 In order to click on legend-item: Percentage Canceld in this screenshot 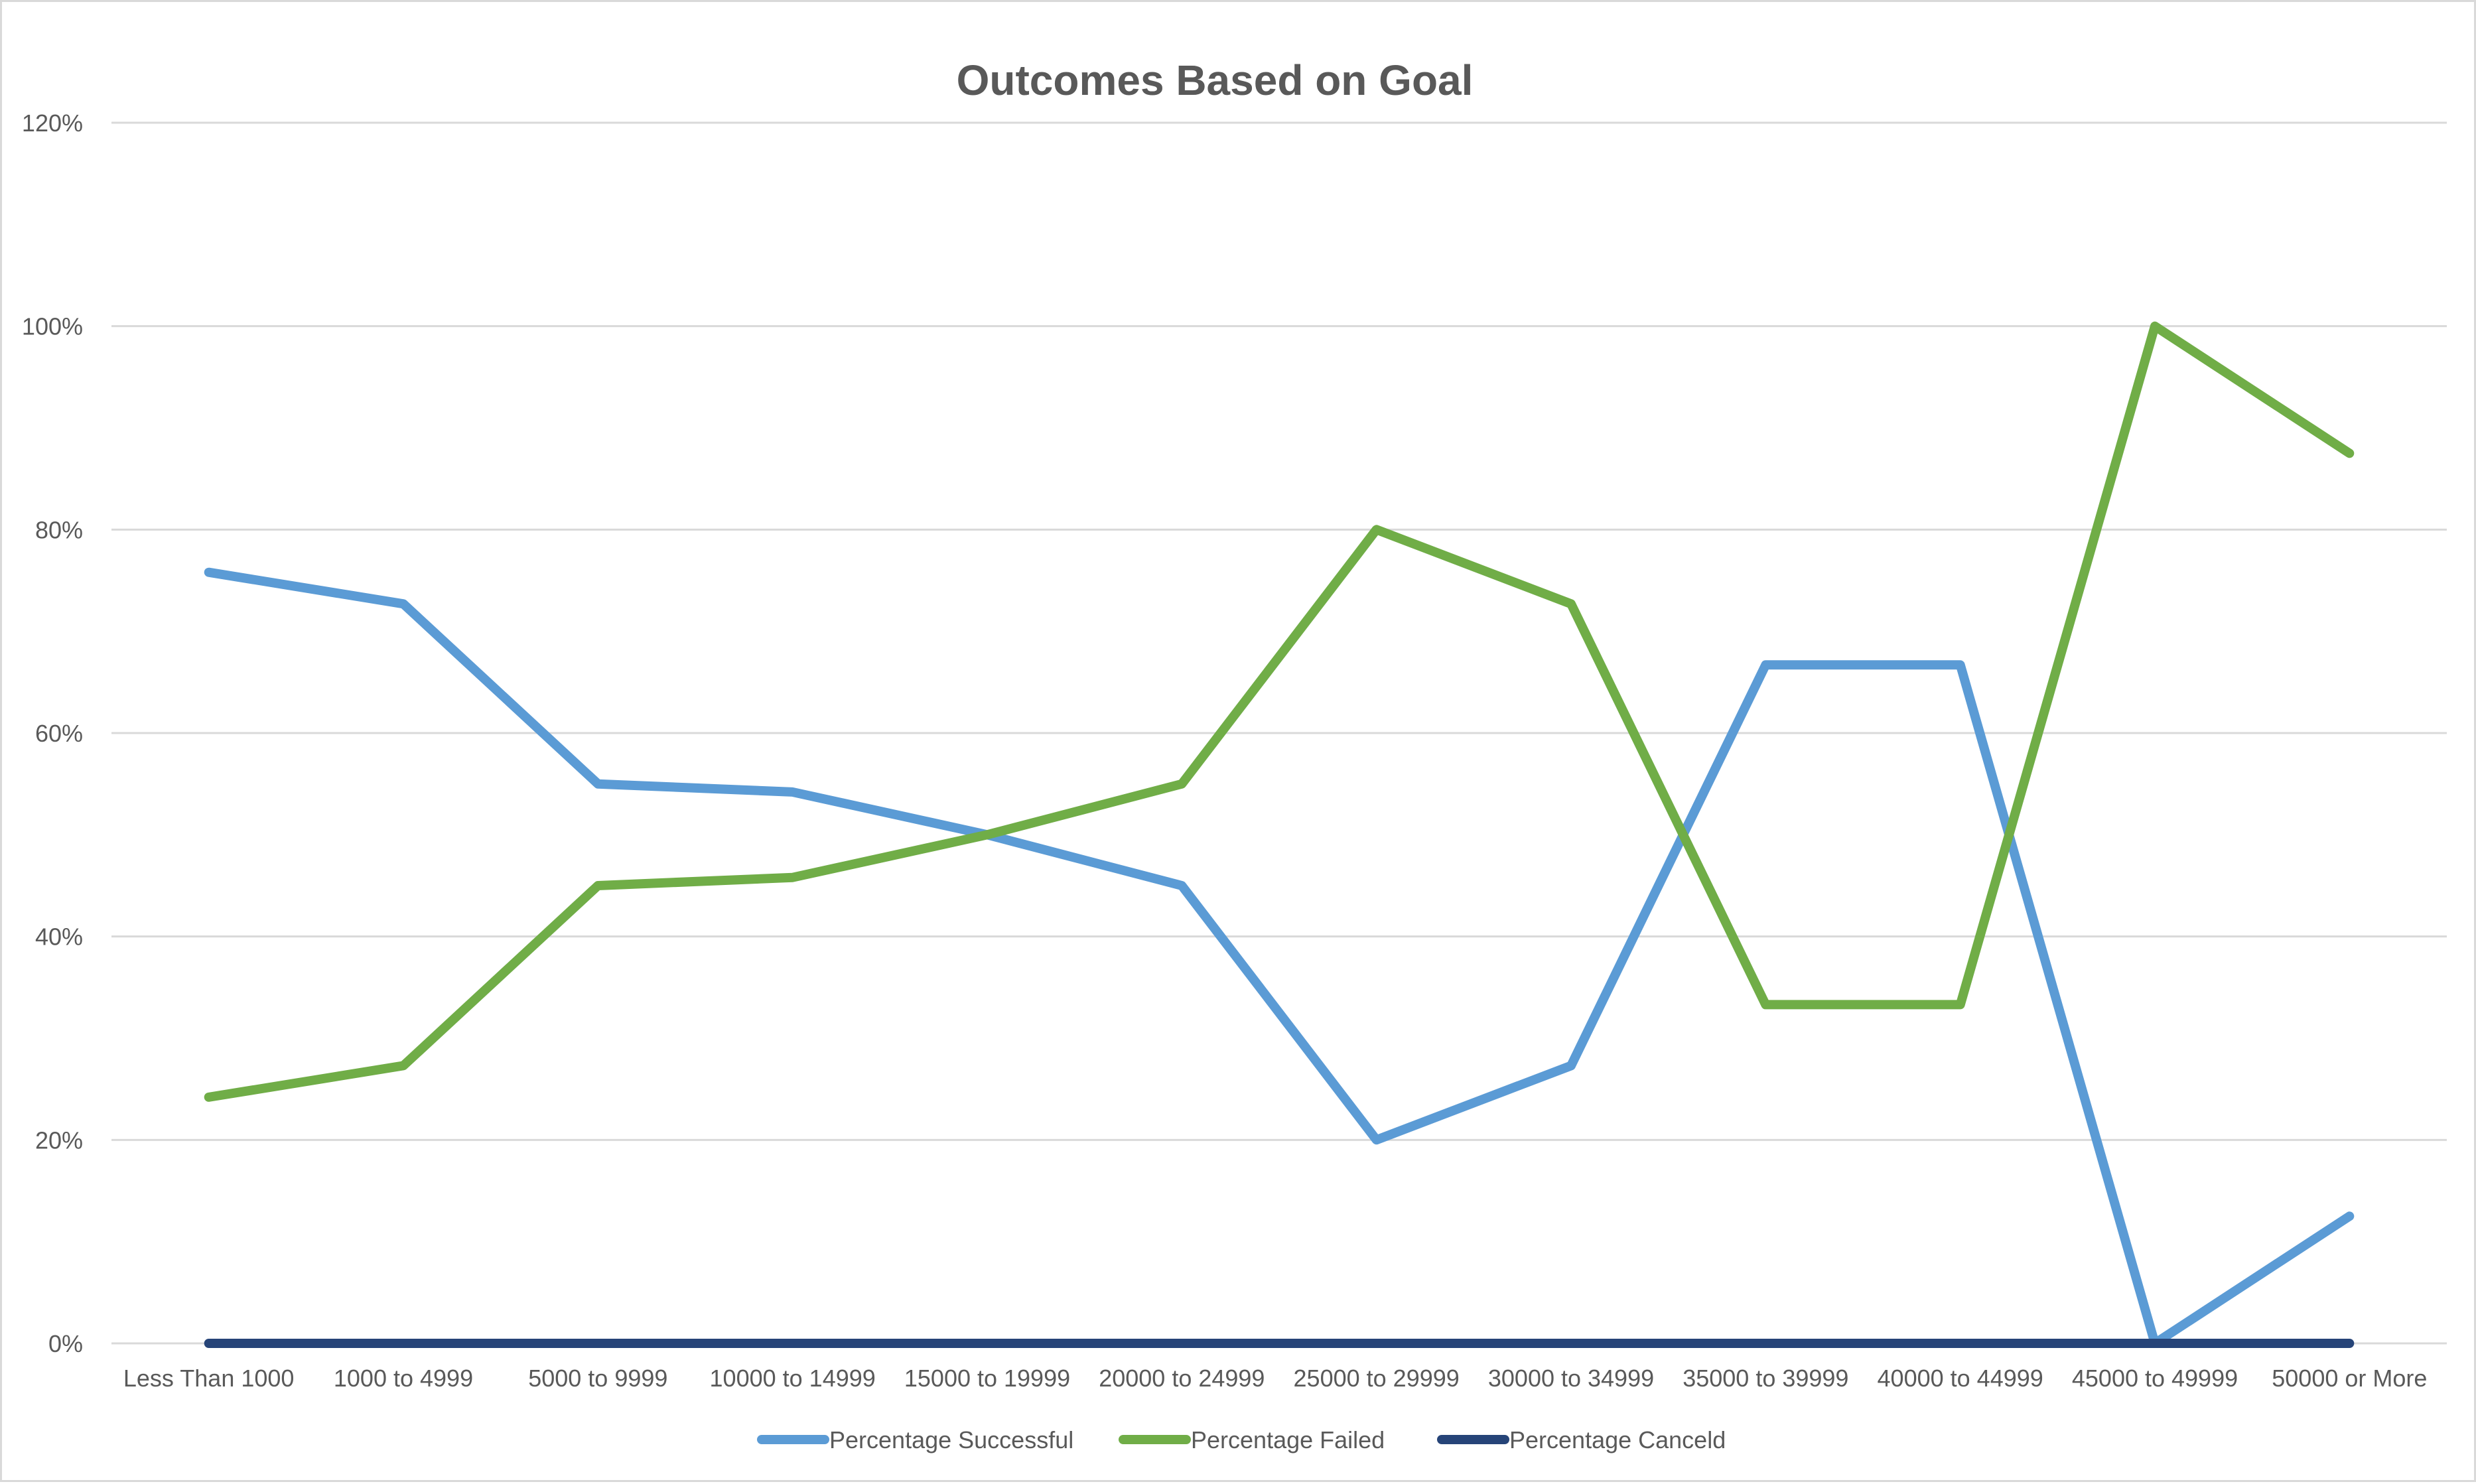, I will do `click(1582, 1439)`.